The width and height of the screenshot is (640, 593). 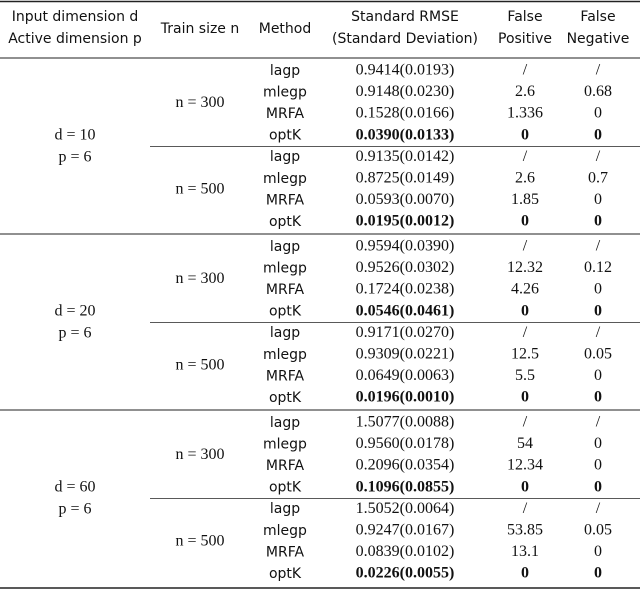 I want to click on value-cell: 12.5, so click(x=525, y=353).